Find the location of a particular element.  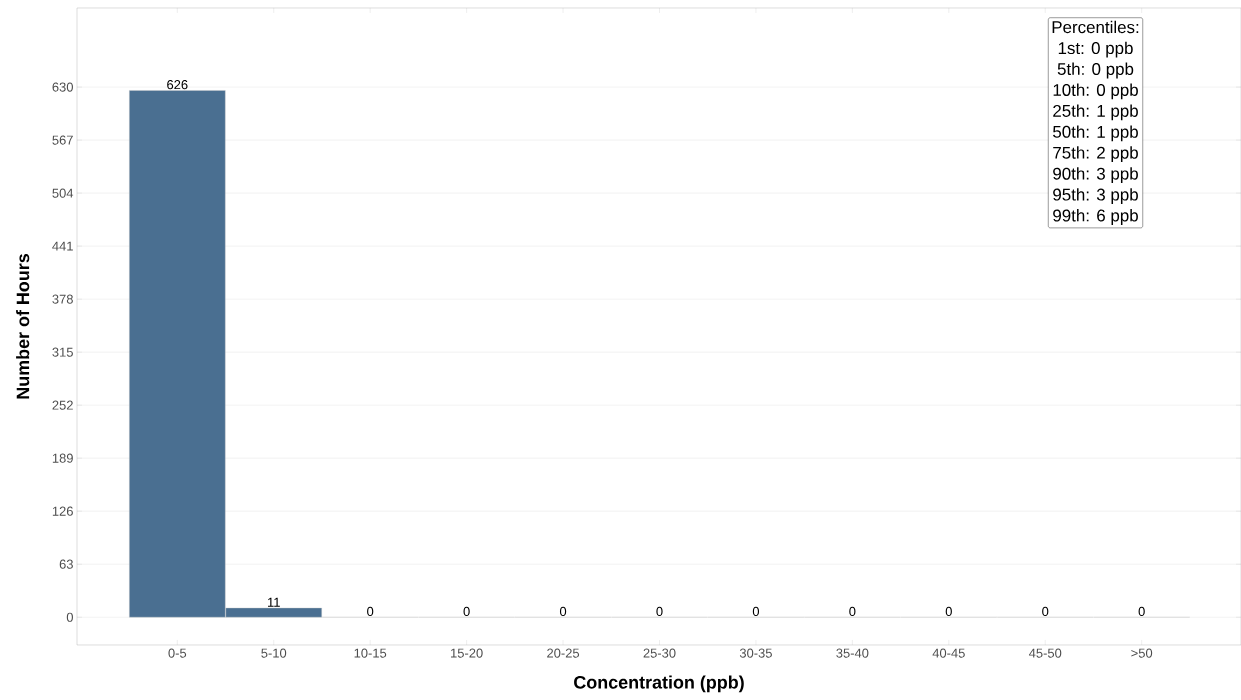

annotation: 5th: 0 ppb is located at coordinates (1095, 70).